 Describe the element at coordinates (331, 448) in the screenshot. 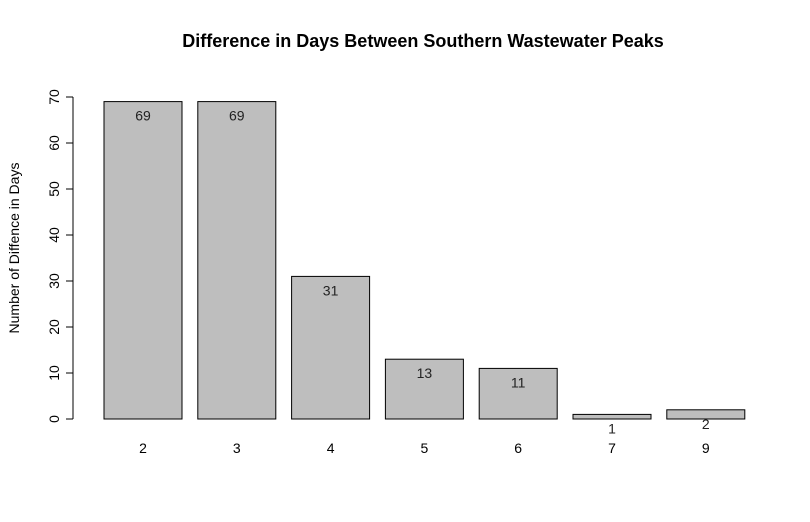

I see `x-tick-label: 4` at that location.